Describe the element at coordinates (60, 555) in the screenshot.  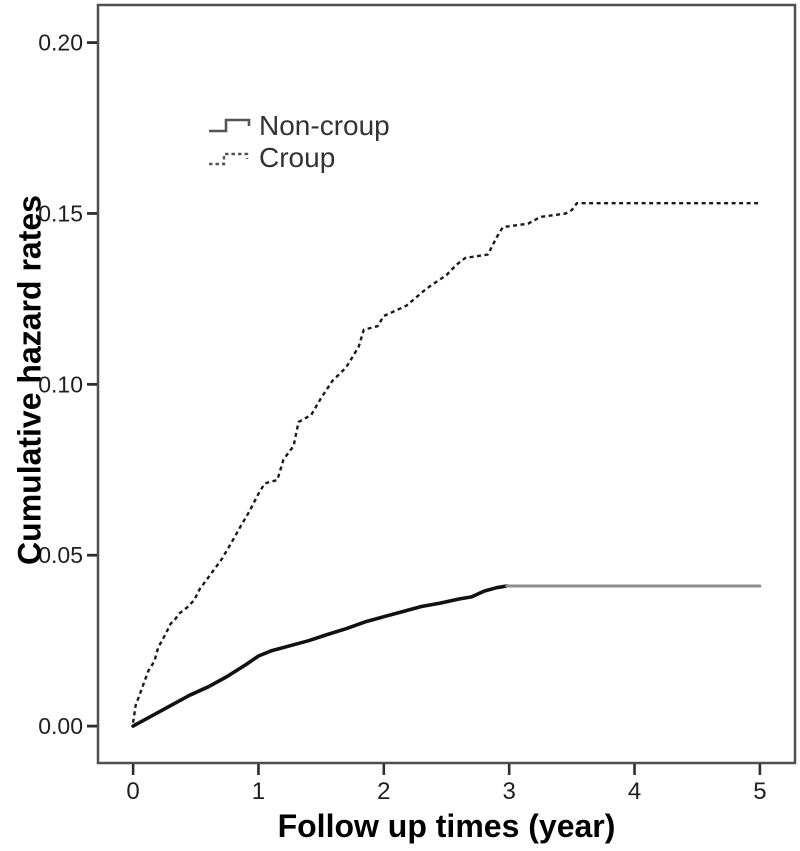
I see `y-tick-label: 0.05` at that location.